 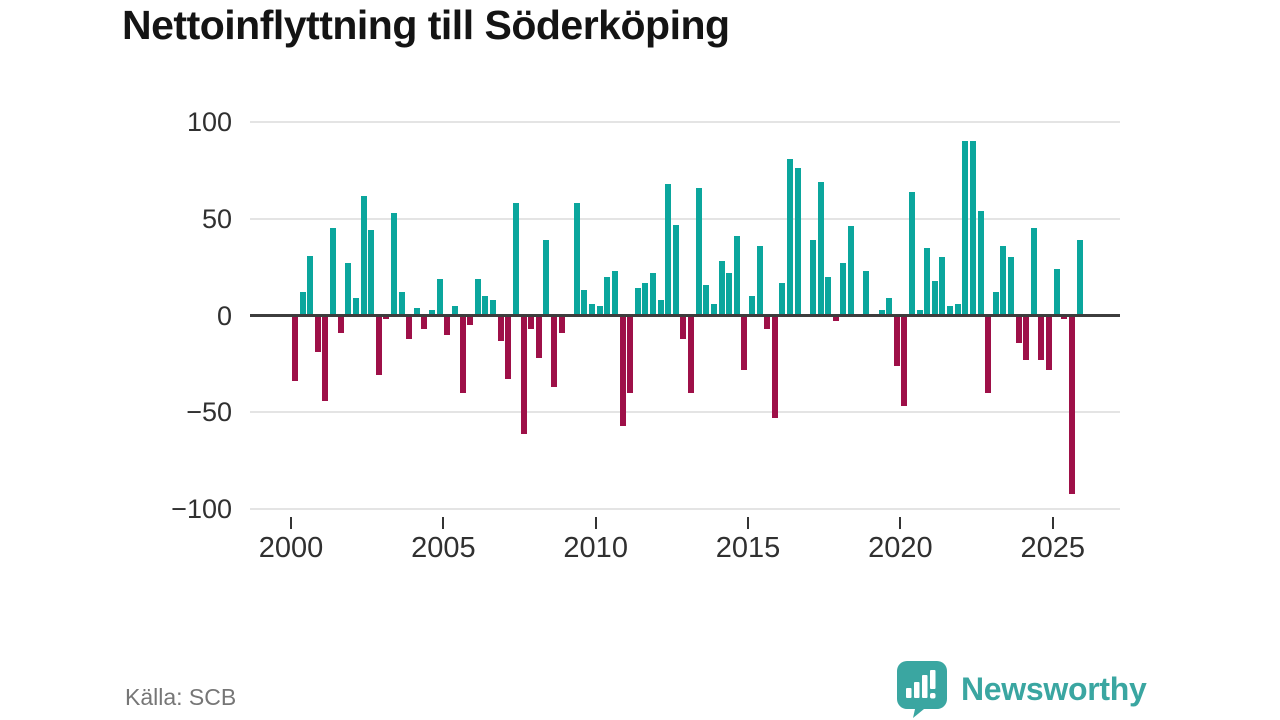 What do you see at coordinates (416, 311) in the screenshot?
I see `bar-quarter-2004q1` at bounding box center [416, 311].